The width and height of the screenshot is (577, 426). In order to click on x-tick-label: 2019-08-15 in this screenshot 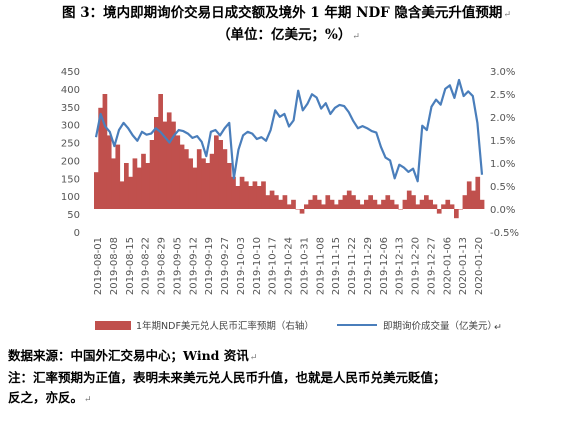, I will do `click(130, 266)`.